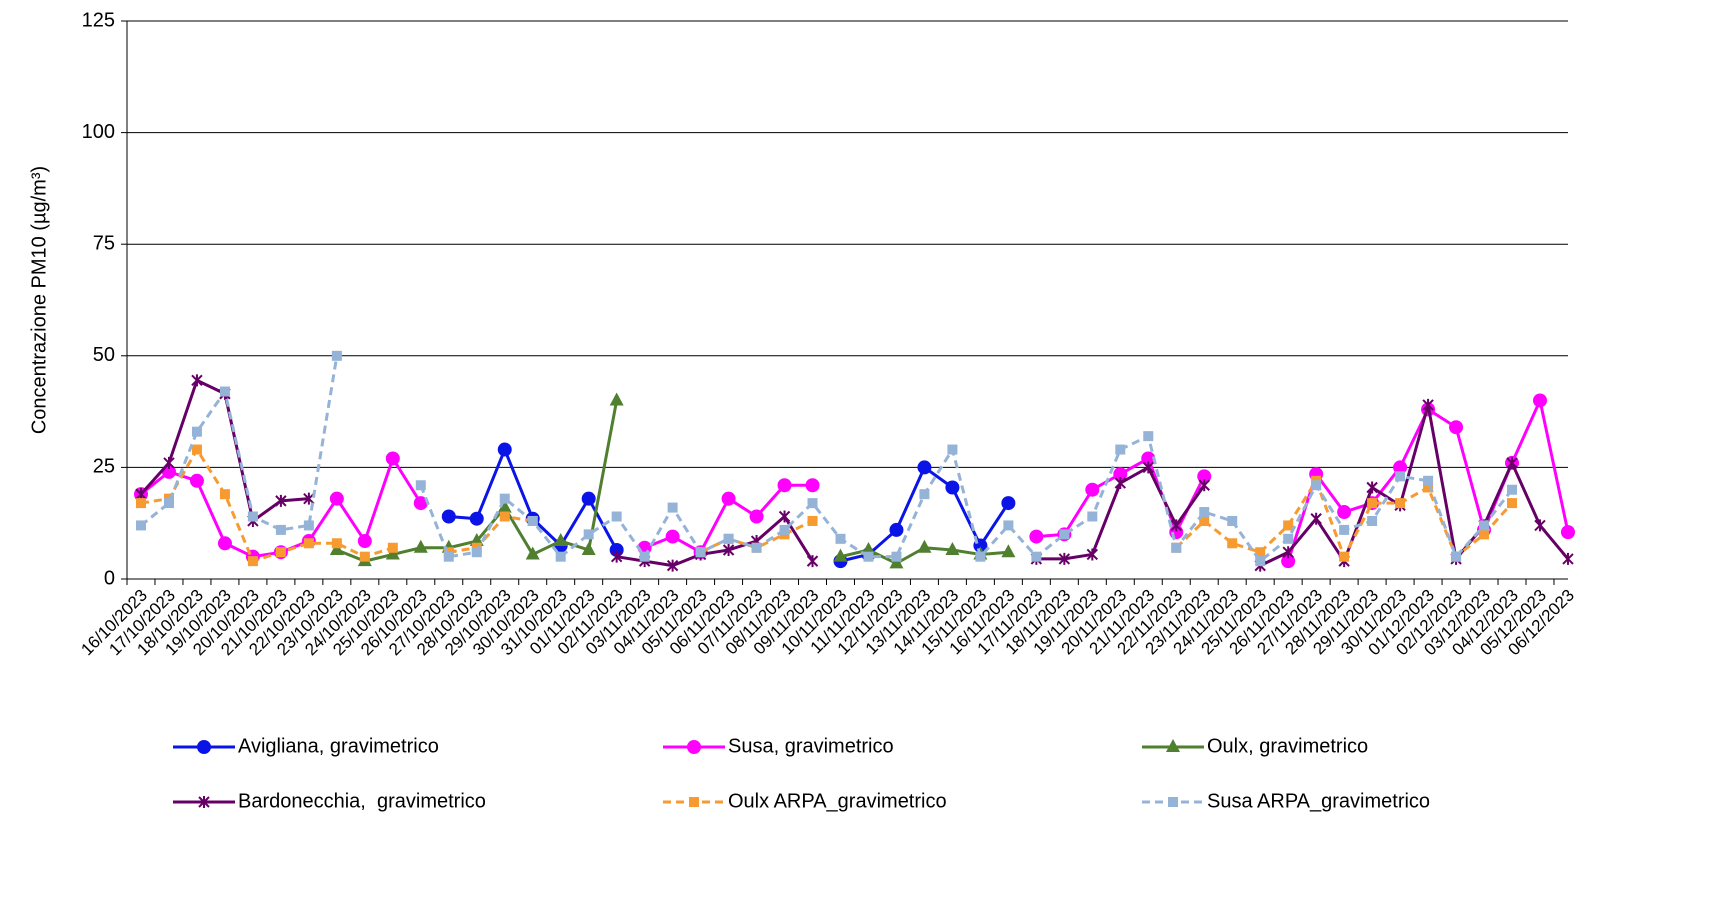 The width and height of the screenshot is (1722, 899). I want to click on y-tick-label: 100, so click(98, 132).